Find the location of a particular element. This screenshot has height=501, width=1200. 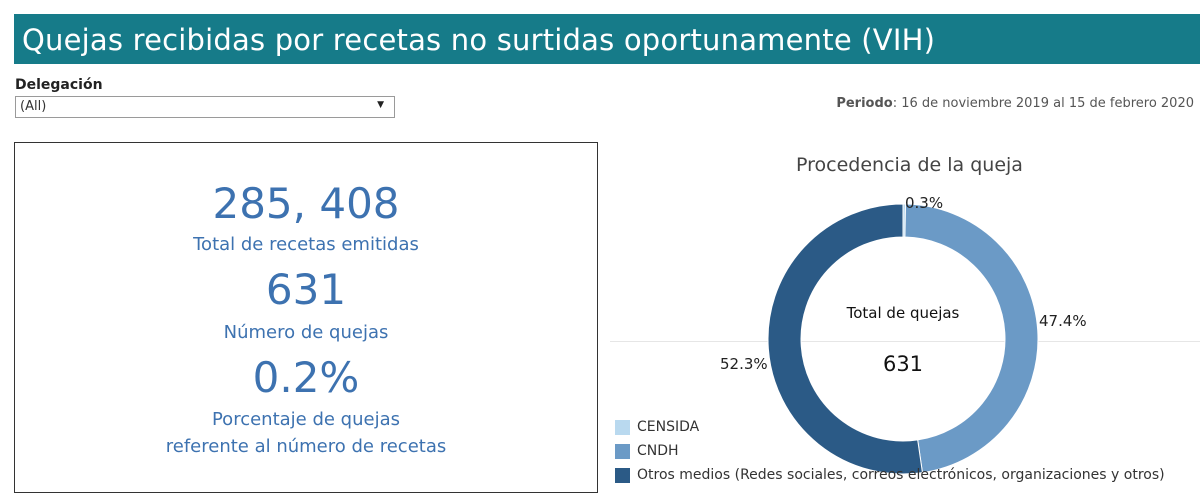

legend-swatch-censida is located at coordinates (622, 427).